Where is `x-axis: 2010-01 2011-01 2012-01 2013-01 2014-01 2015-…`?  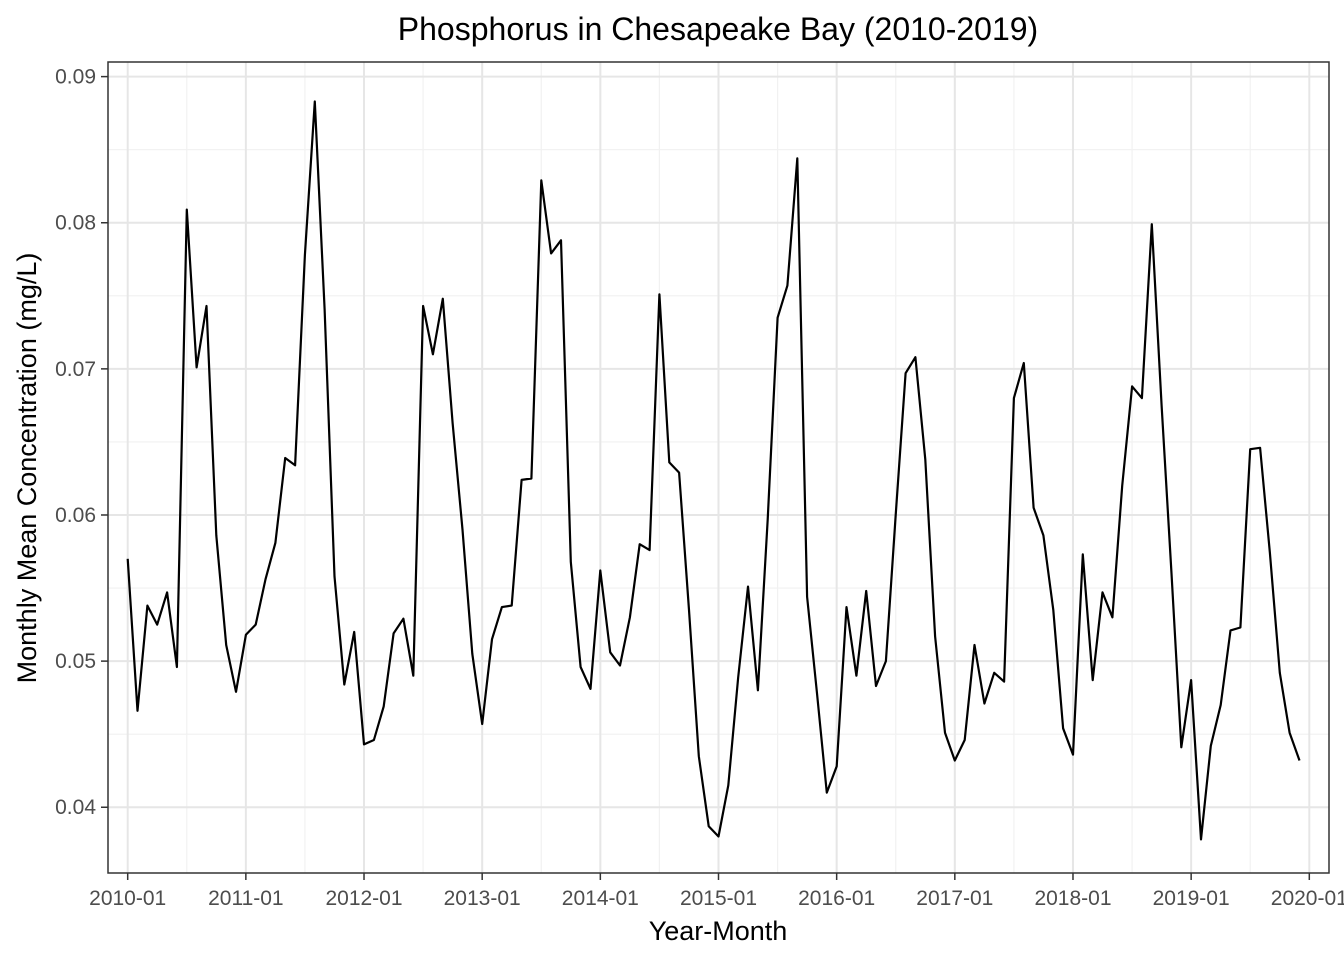 x-axis: 2010-01 2011-01 2012-01 2013-01 2014-01 2015-… is located at coordinates (716, 891).